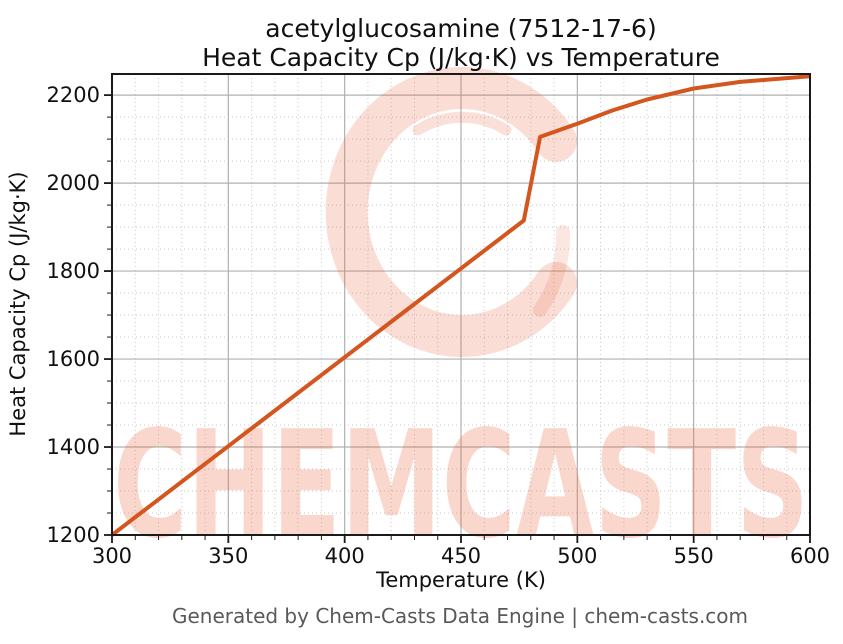  What do you see at coordinates (552, 271) in the screenshot?
I see `chemcasts-logo-tail` at bounding box center [552, 271].